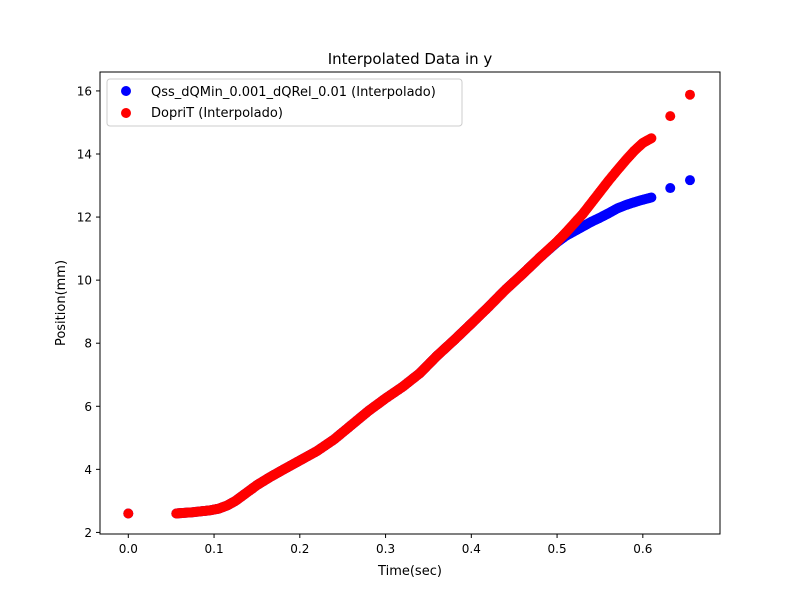 The width and height of the screenshot is (800, 600). Describe the element at coordinates (410, 59) in the screenshot. I see `chart-title: Interpolated Data in y` at that location.